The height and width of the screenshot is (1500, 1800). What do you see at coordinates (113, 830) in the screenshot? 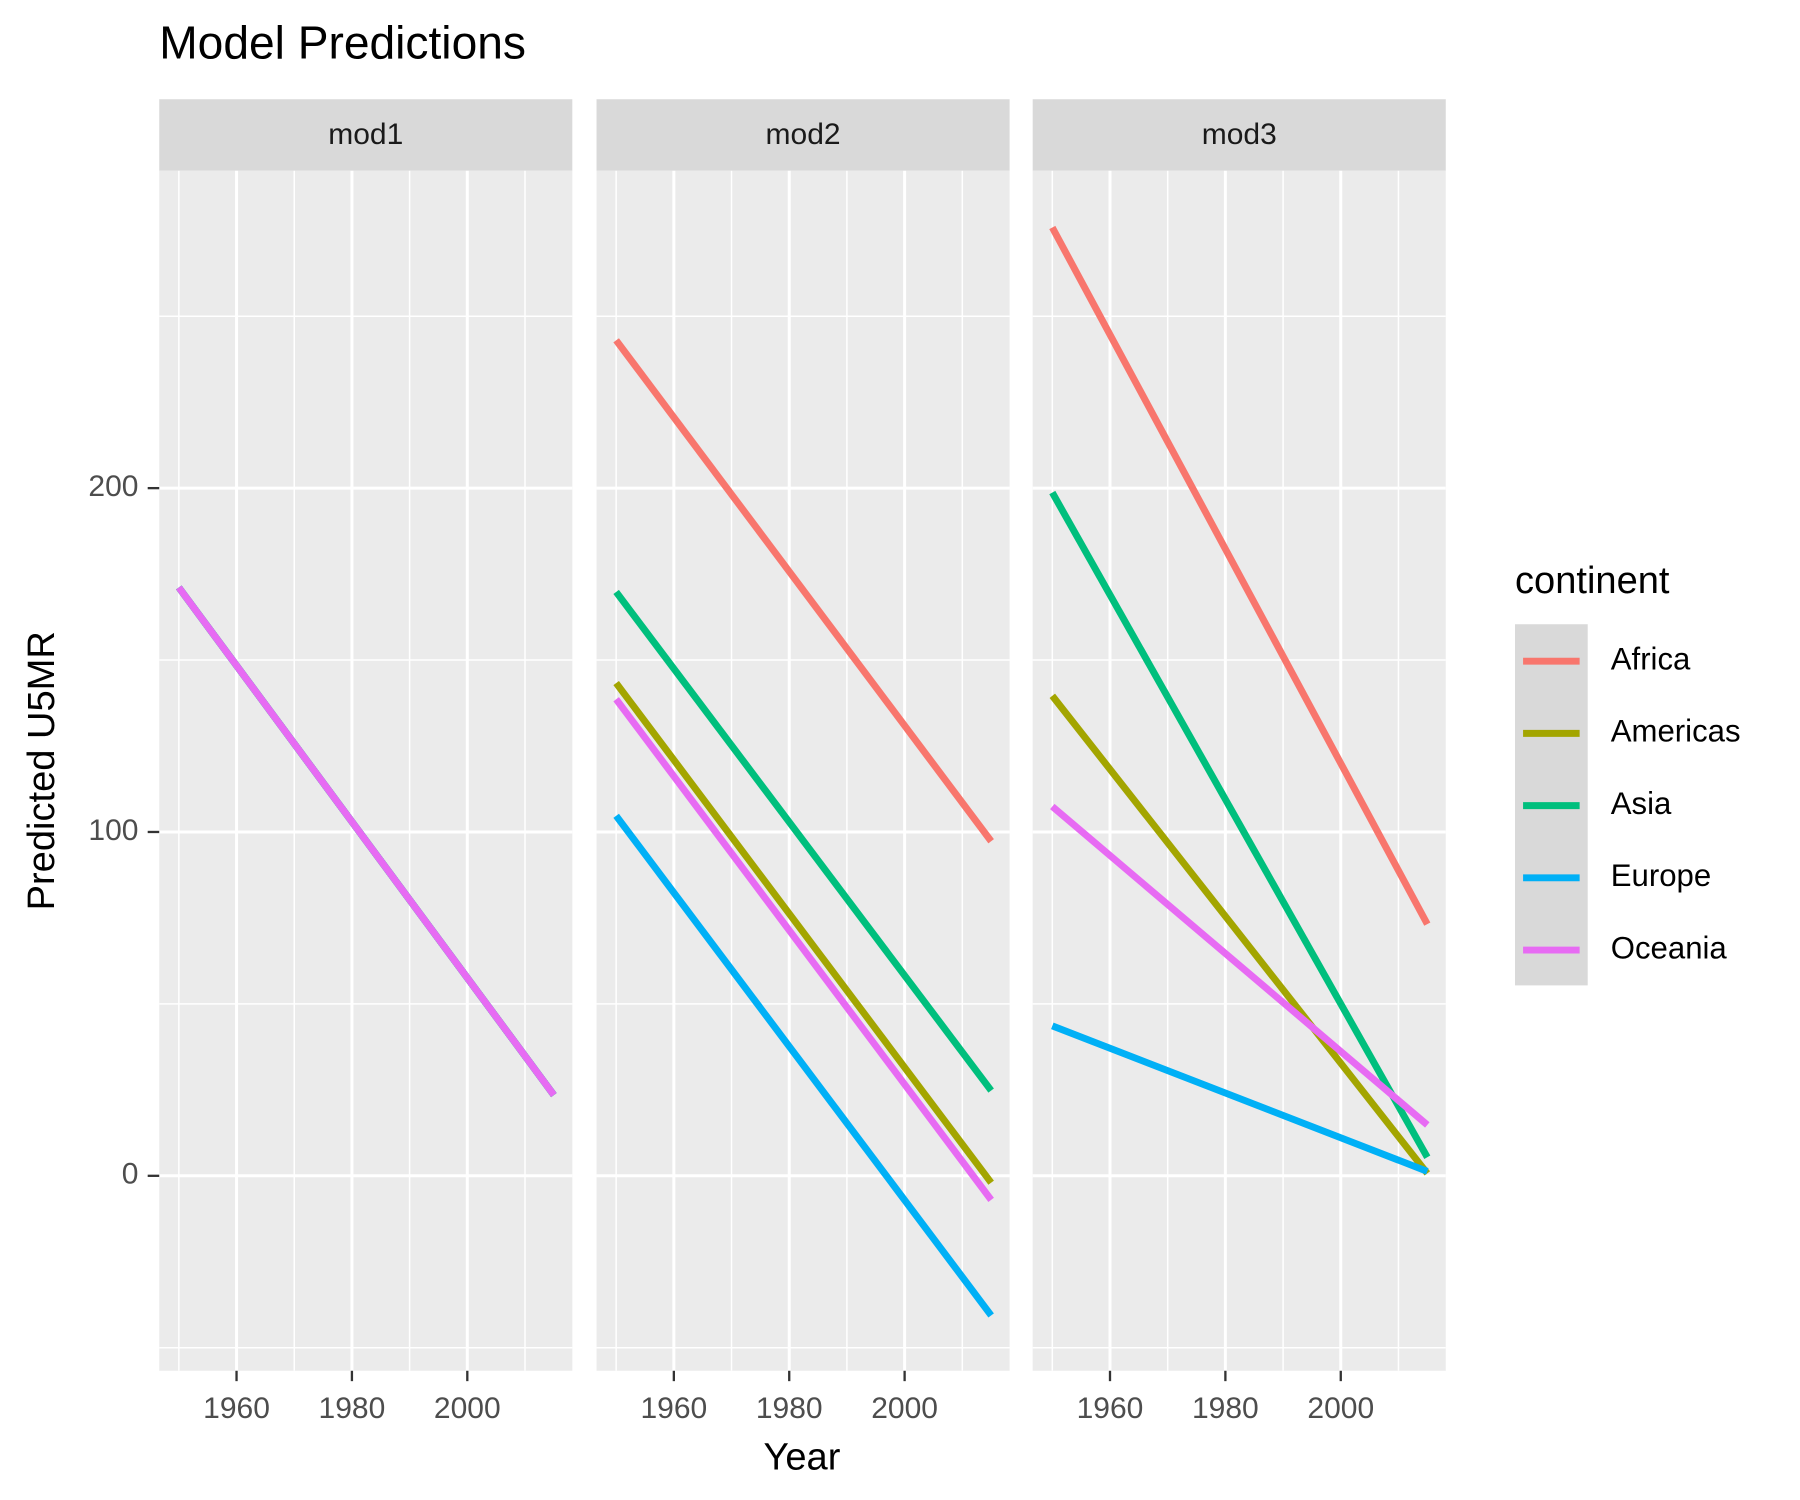
I see `y-tick-label: 100` at bounding box center [113, 830].